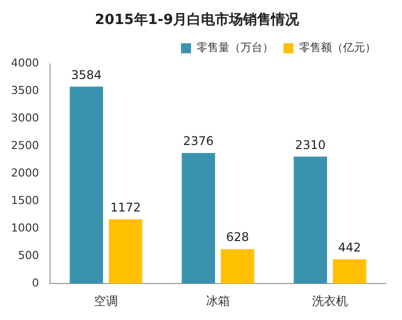  I want to click on x-tick-label: 冰箱, so click(218, 301).